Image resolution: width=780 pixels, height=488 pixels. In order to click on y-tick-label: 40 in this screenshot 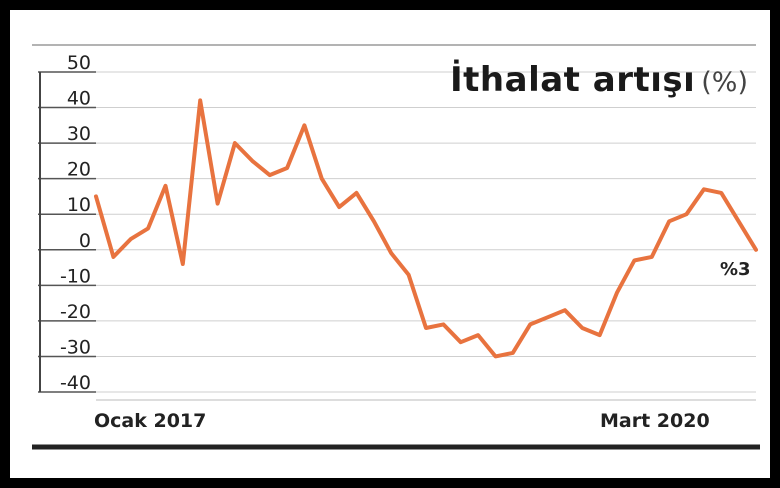, I will do `click(79, 99)`.